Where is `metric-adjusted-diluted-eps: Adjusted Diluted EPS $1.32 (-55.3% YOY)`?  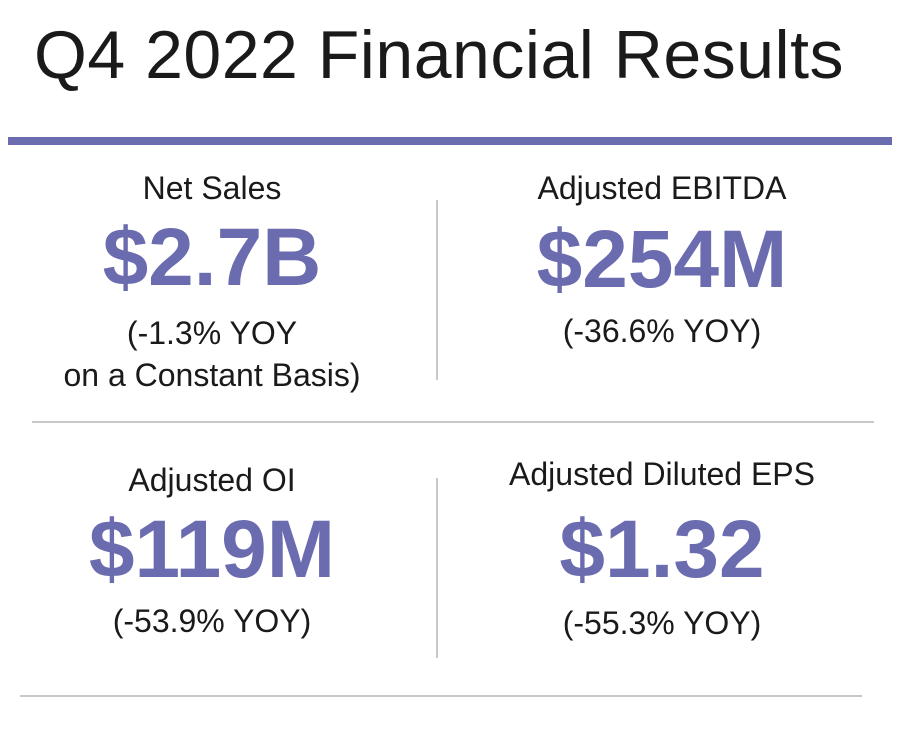
metric-adjusted-diluted-eps: Adjusted Diluted EPS $1.32 (-55.3% YOY) is located at coordinates (662, 549).